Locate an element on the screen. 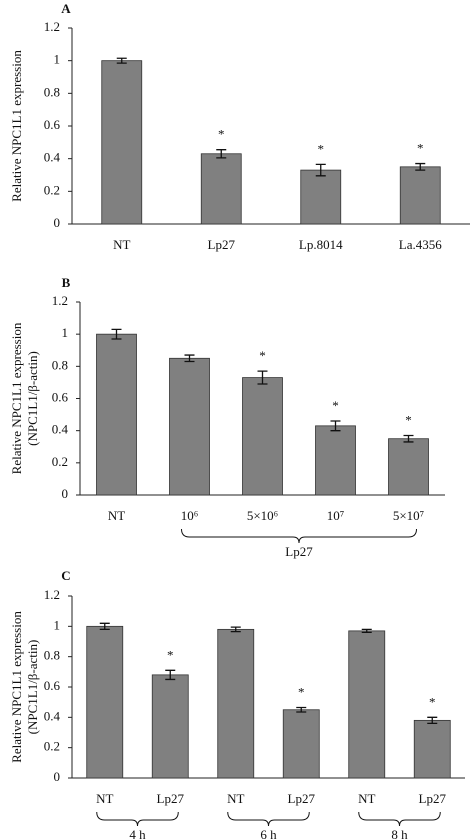  group-label: Lp27 is located at coordinates (299, 551).